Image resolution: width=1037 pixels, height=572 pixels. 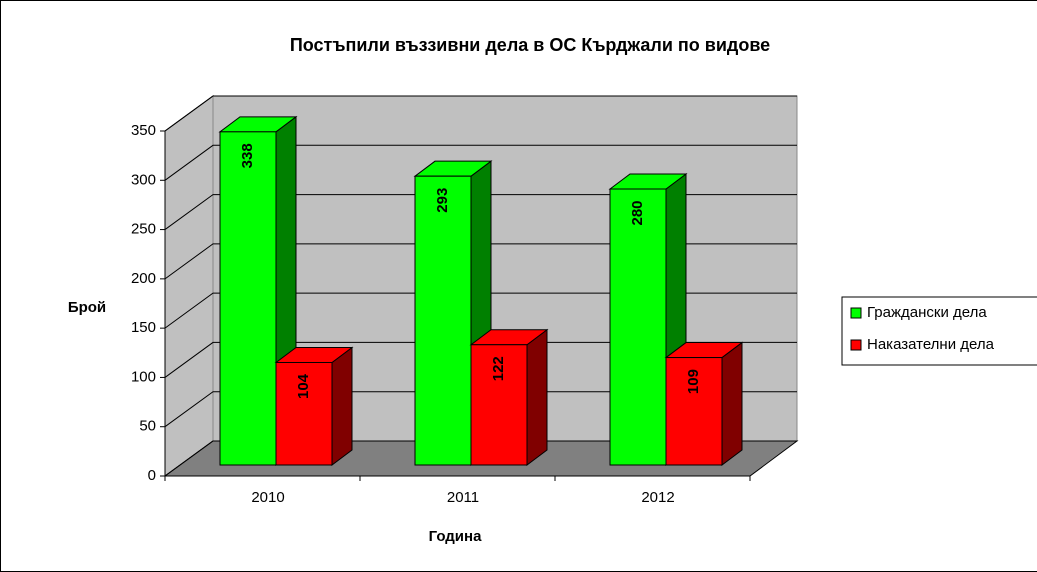 What do you see at coordinates (147, 426) in the screenshot?
I see `y-tick-label: 50` at bounding box center [147, 426].